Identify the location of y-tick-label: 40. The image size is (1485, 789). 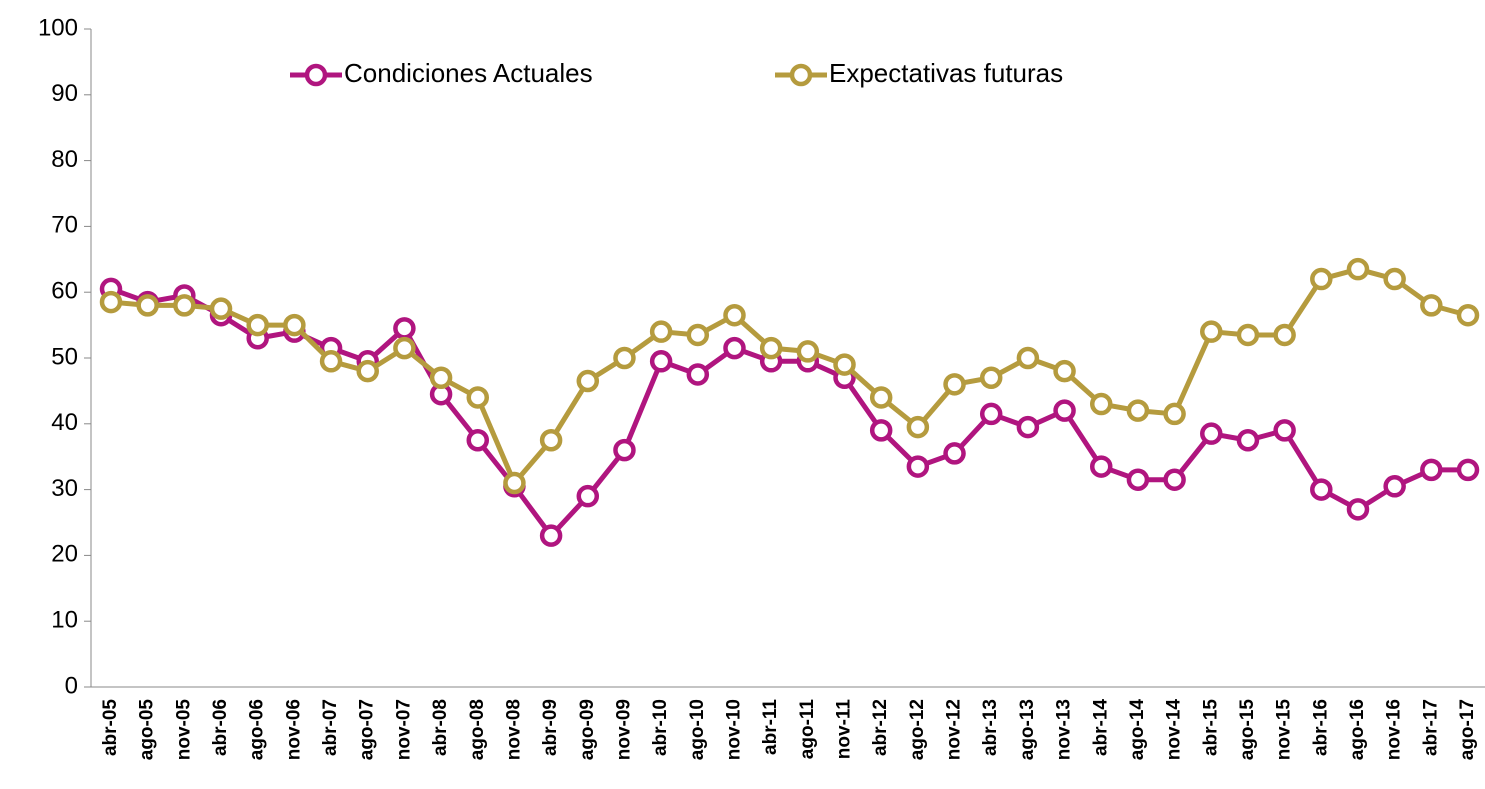
(64, 422).